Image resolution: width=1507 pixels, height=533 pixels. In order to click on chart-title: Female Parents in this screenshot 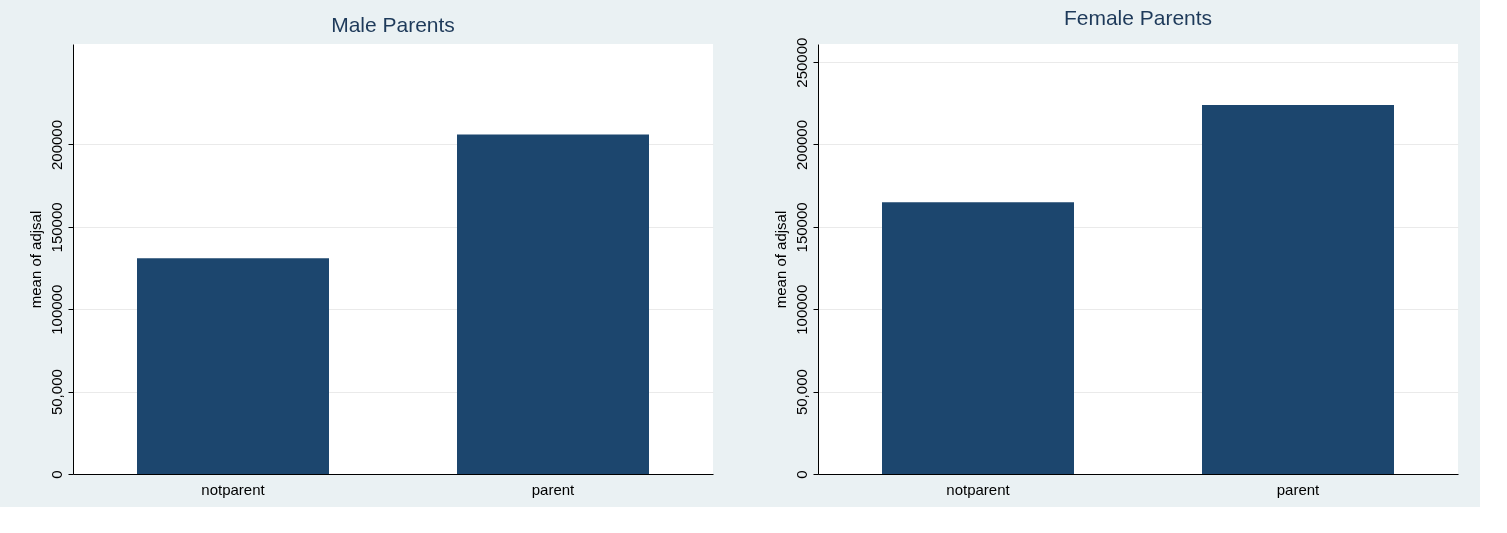, I will do `click(1138, 18)`.